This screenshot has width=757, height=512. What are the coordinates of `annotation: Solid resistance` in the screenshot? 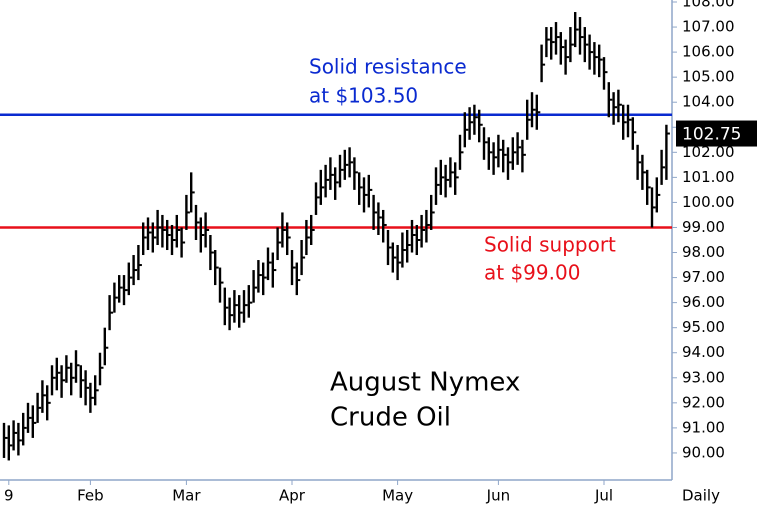 It's located at (388, 67).